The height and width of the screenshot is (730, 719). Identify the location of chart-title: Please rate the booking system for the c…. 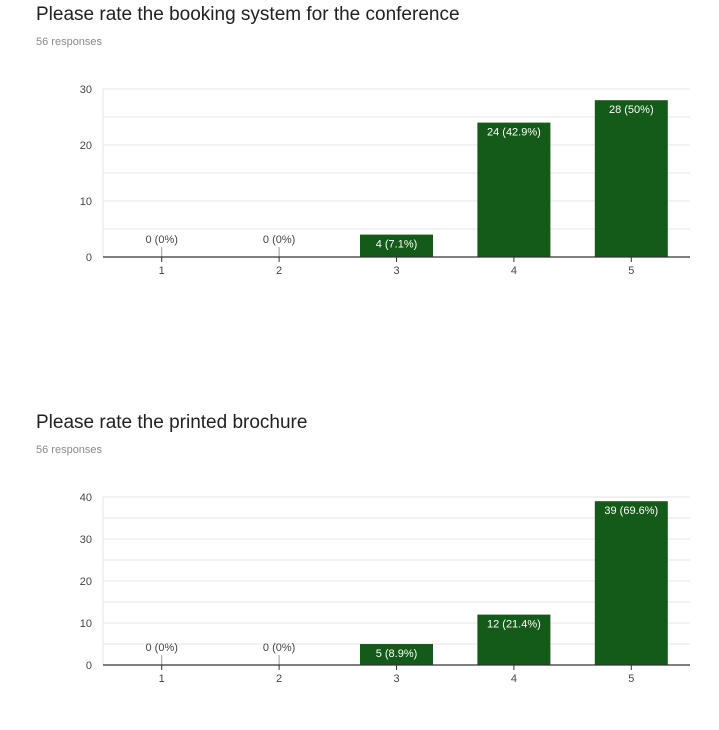
(248, 14).